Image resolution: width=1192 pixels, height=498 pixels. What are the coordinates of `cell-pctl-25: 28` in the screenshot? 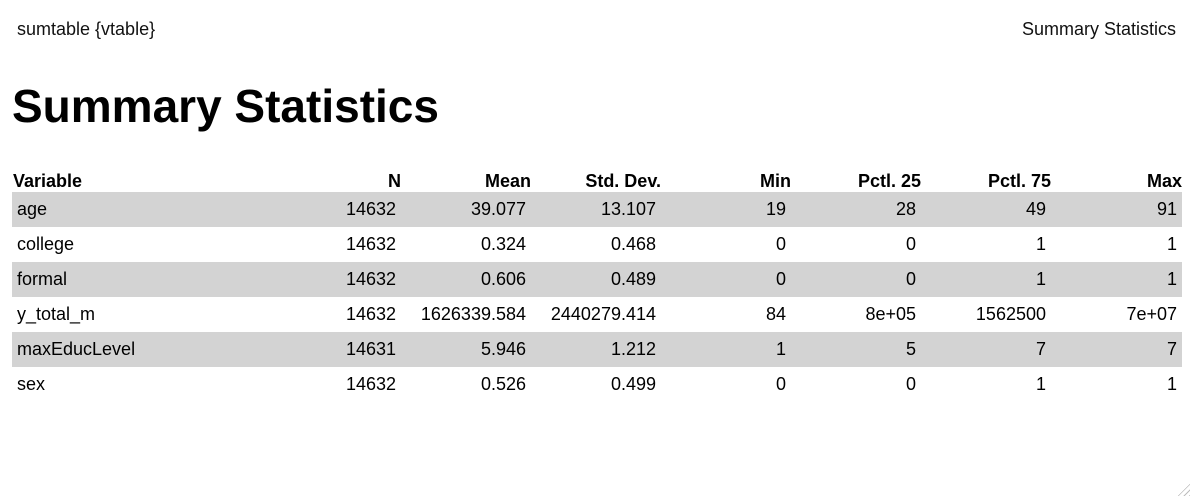 It's located at (905, 209).